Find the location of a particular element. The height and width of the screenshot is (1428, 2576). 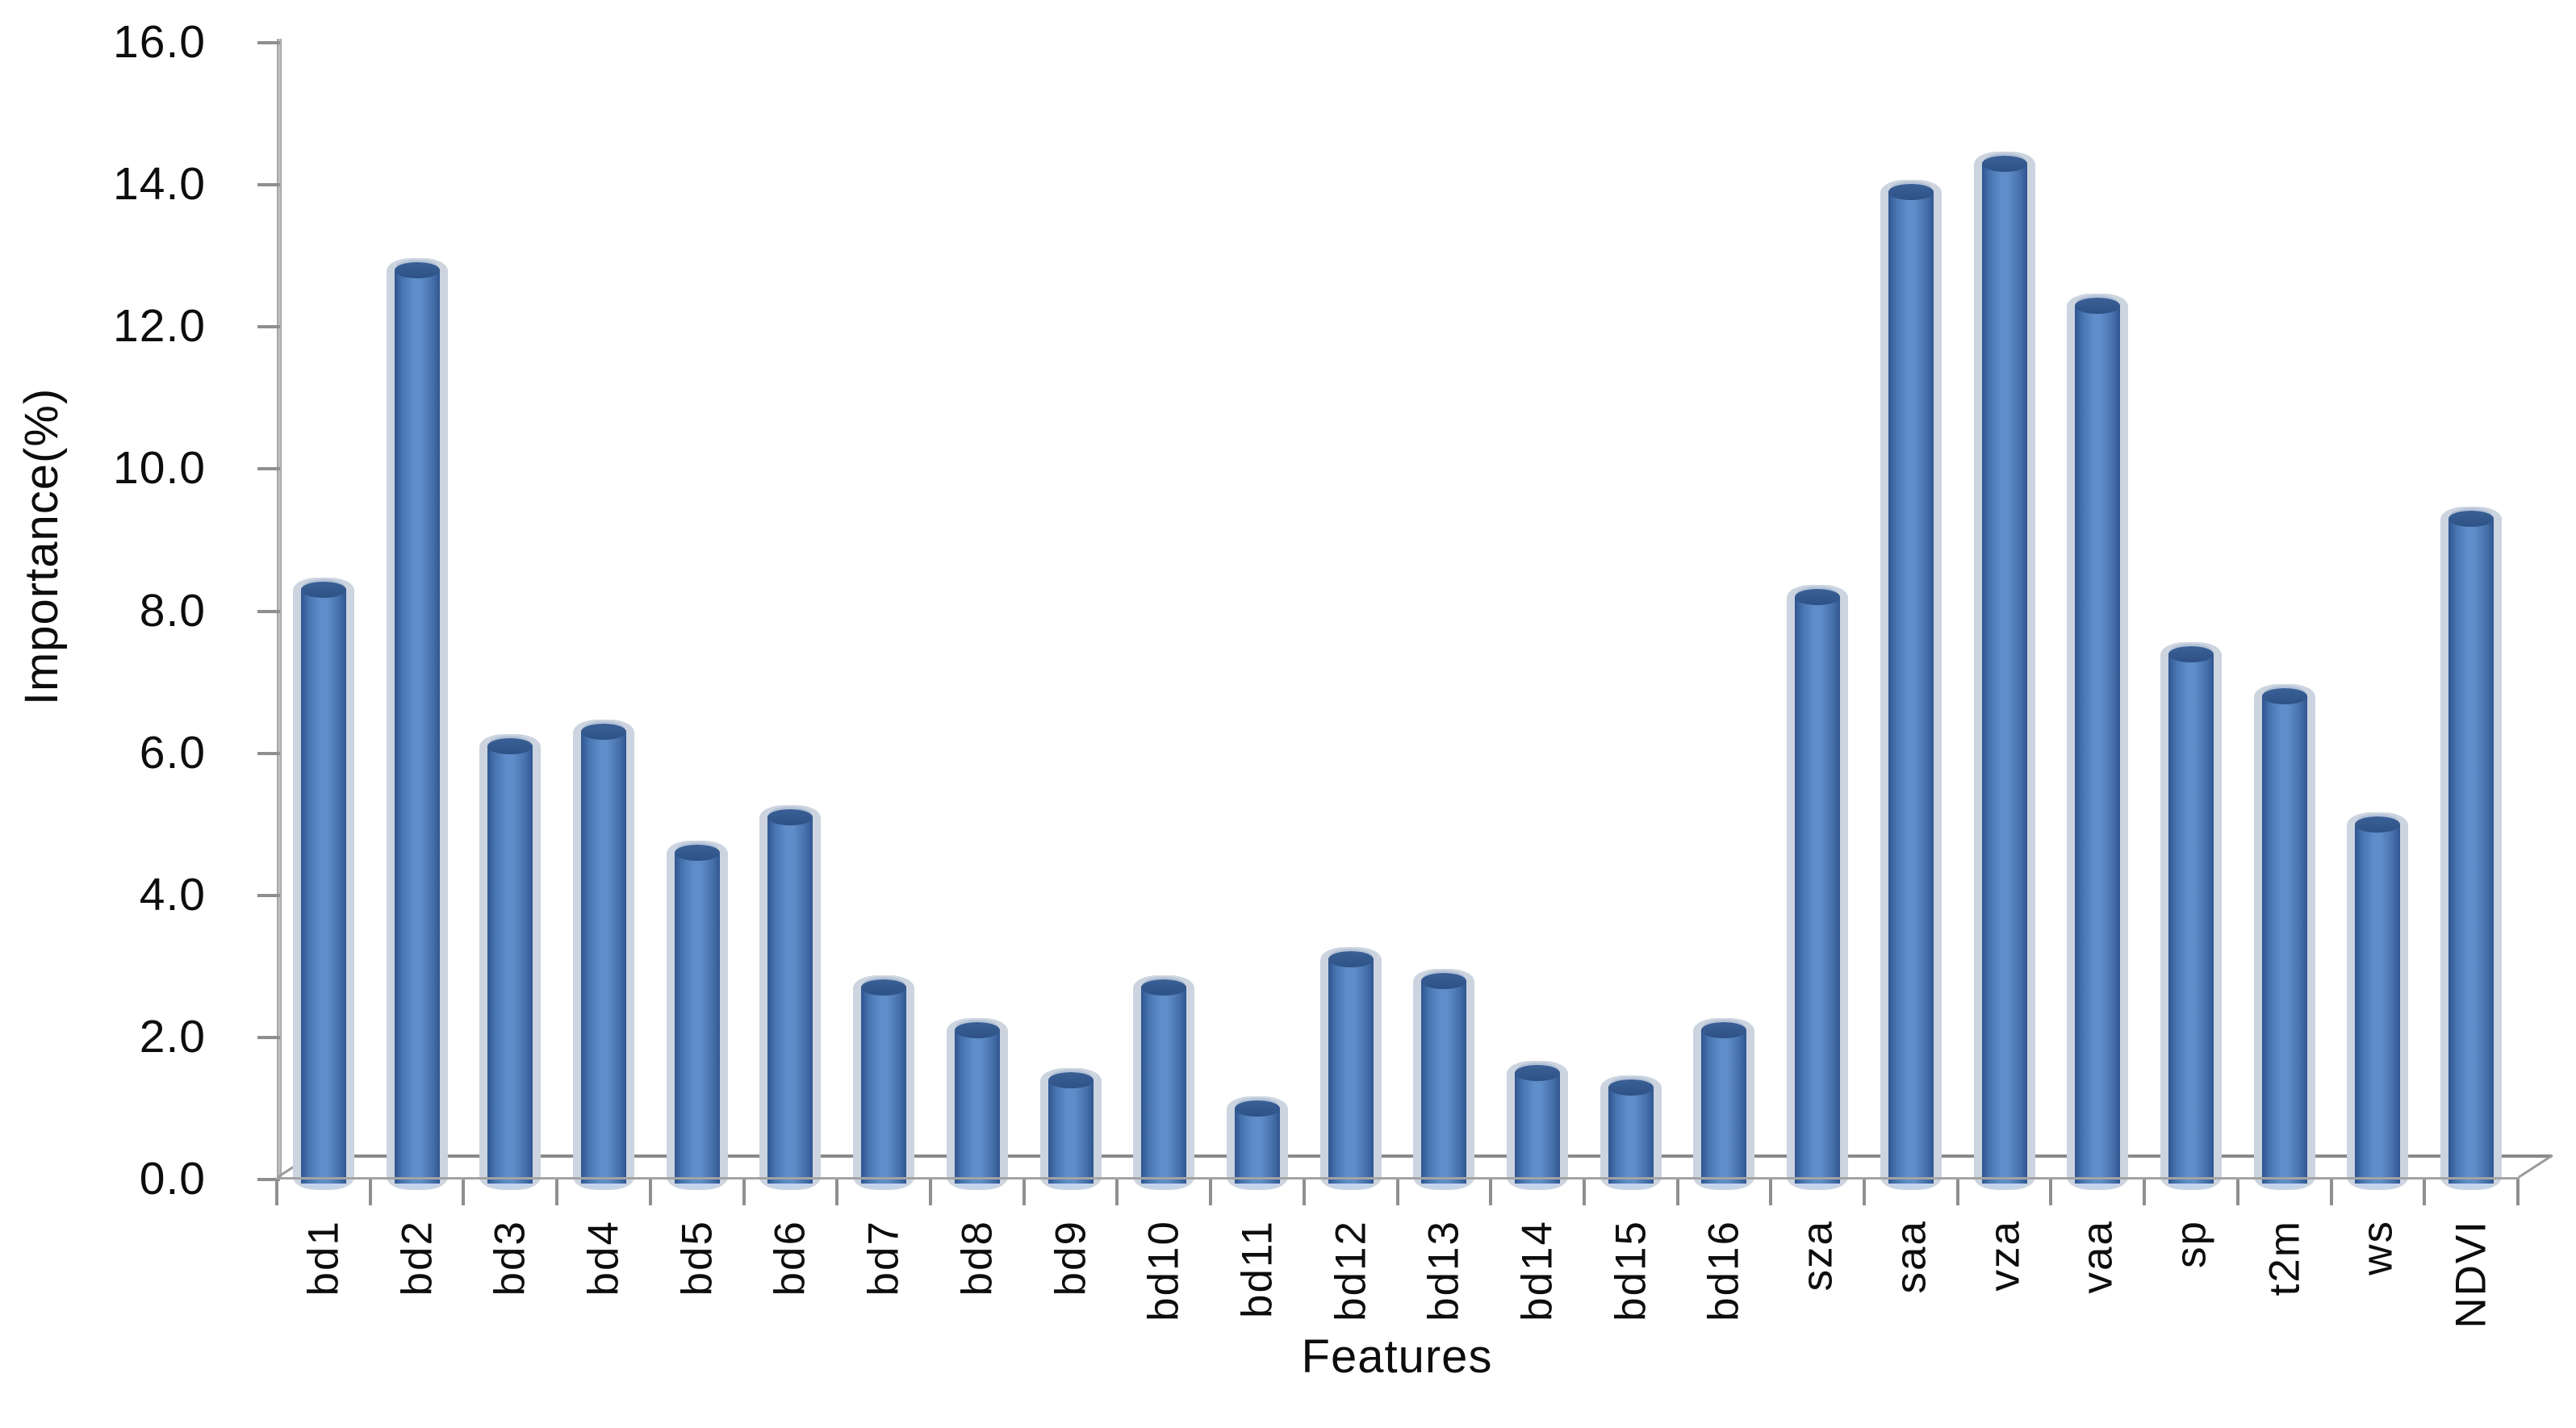

x-category-label-bd14: bd14 is located at coordinates (1537, 1273).